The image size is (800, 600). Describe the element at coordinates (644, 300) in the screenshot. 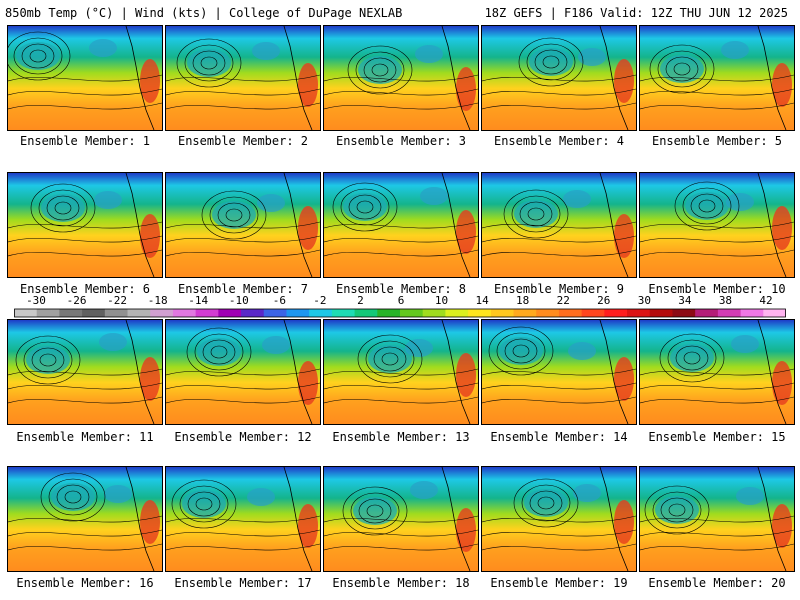

I see `colorbar-tick-label: 30` at that location.